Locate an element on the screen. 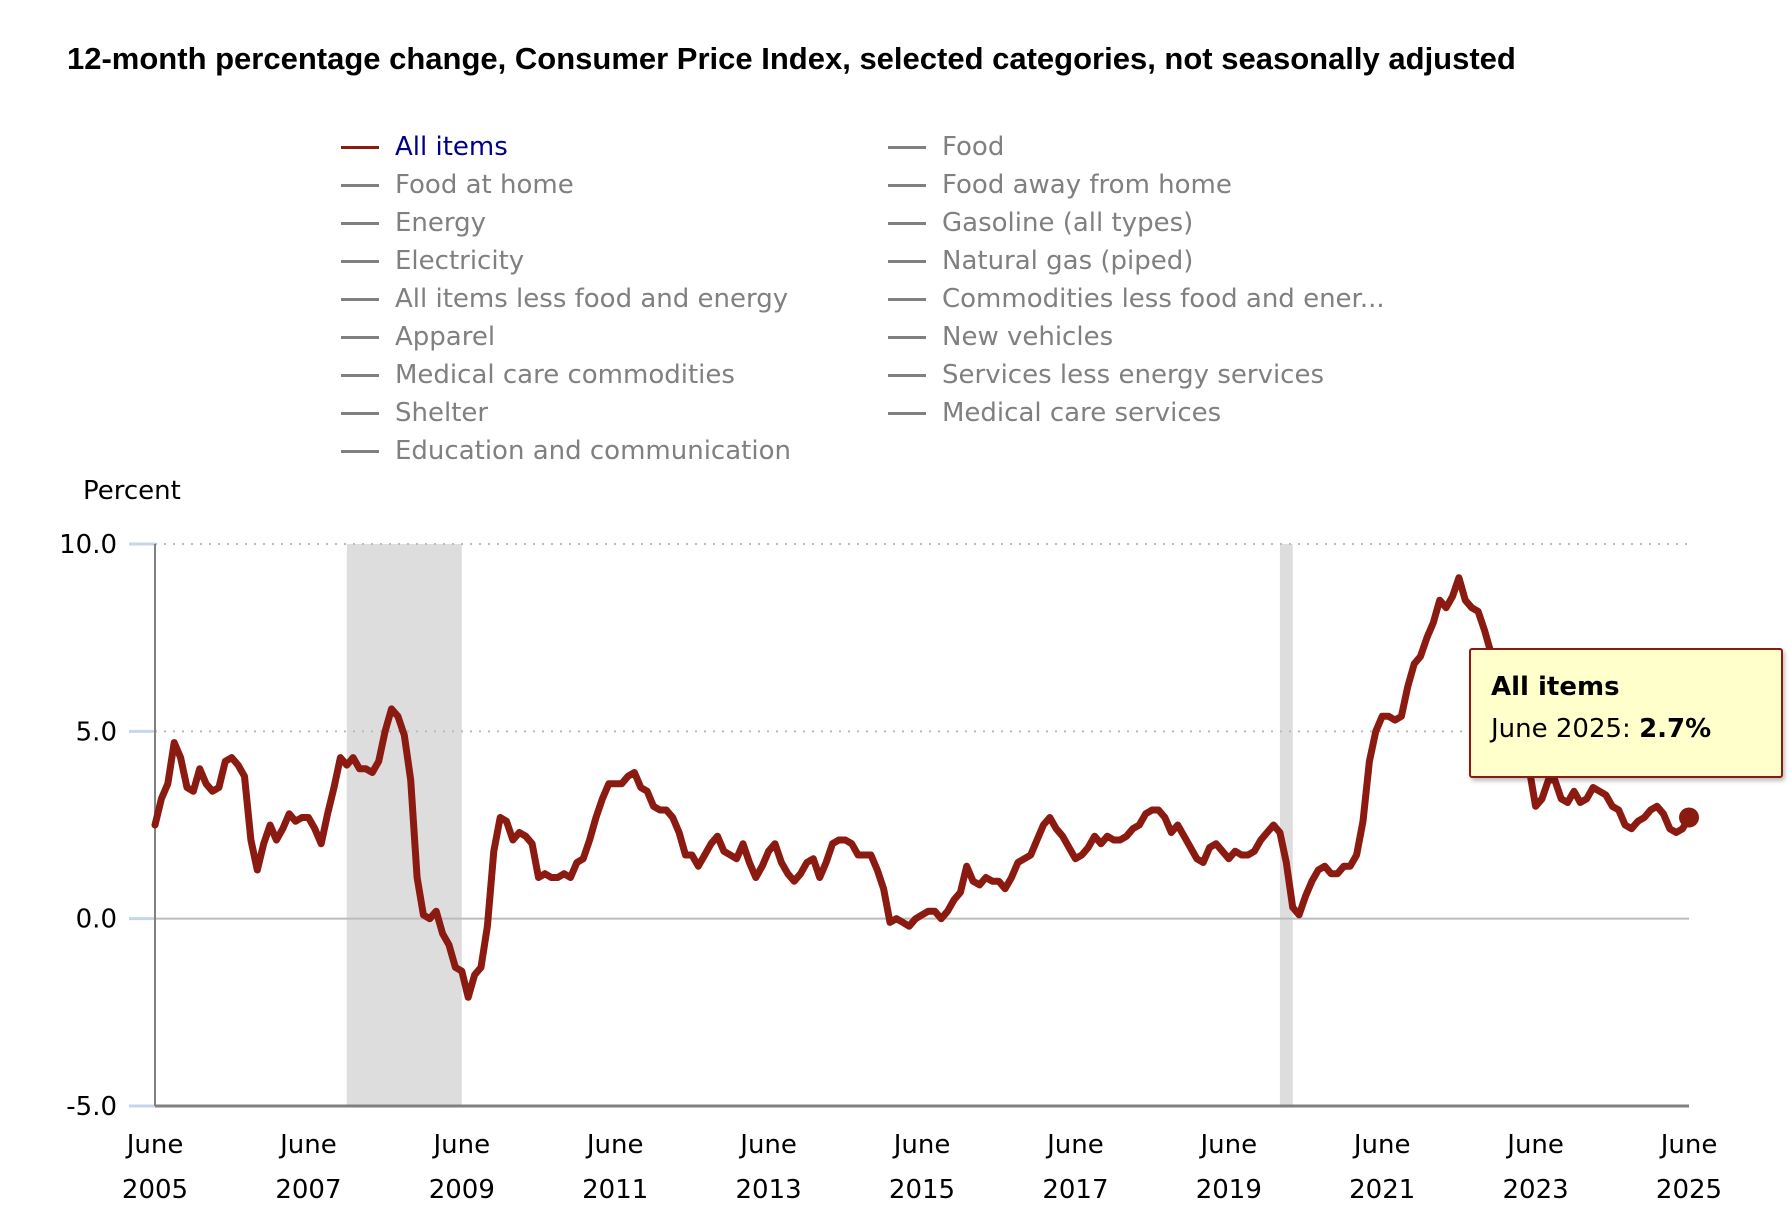  legend-item: All items less food and energy is located at coordinates (564, 299).